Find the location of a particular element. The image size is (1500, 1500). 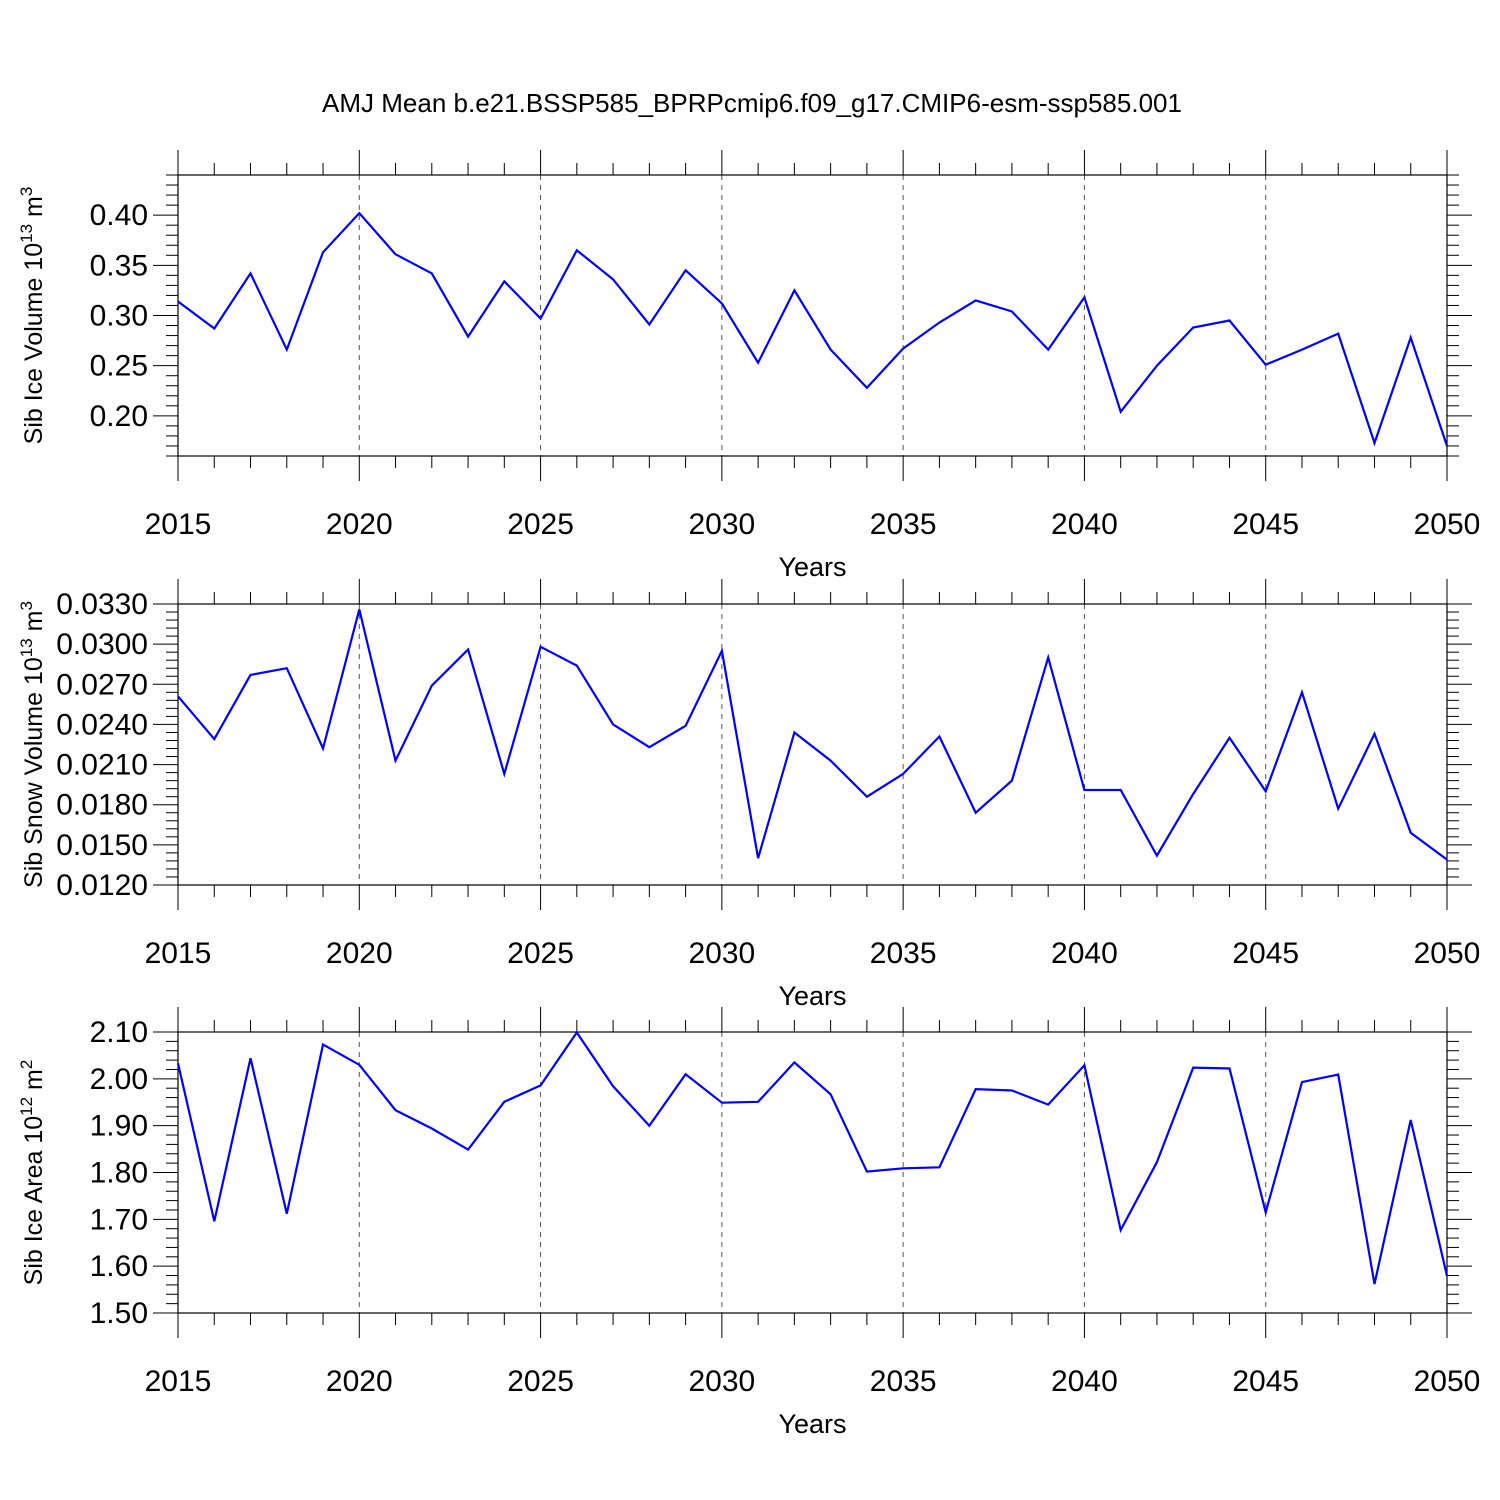

y-tick-label: 0.0300 is located at coordinates (102, 644).